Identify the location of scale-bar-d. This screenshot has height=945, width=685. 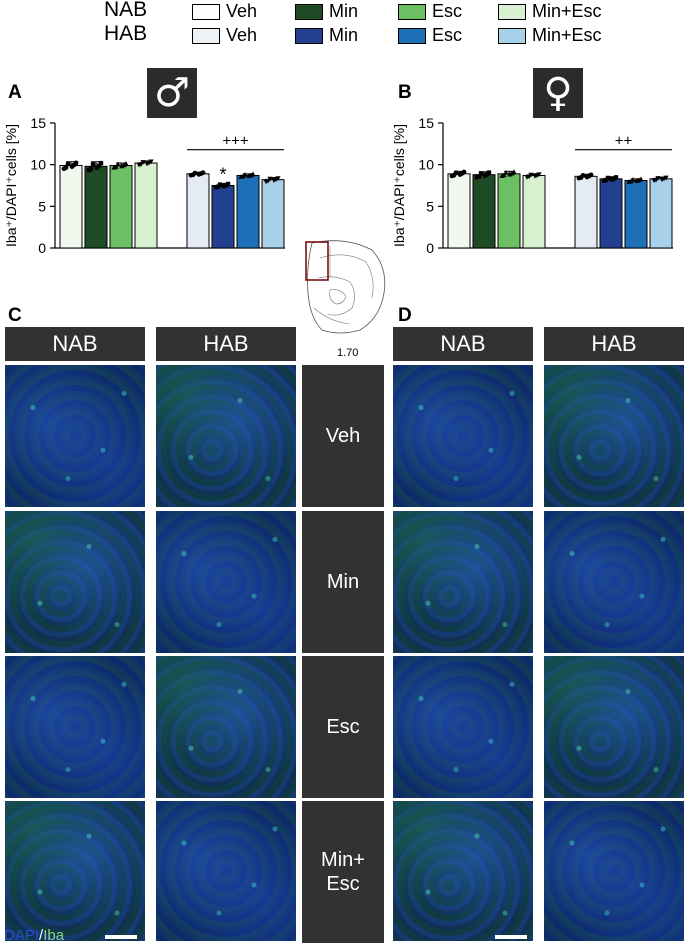
(511, 937).